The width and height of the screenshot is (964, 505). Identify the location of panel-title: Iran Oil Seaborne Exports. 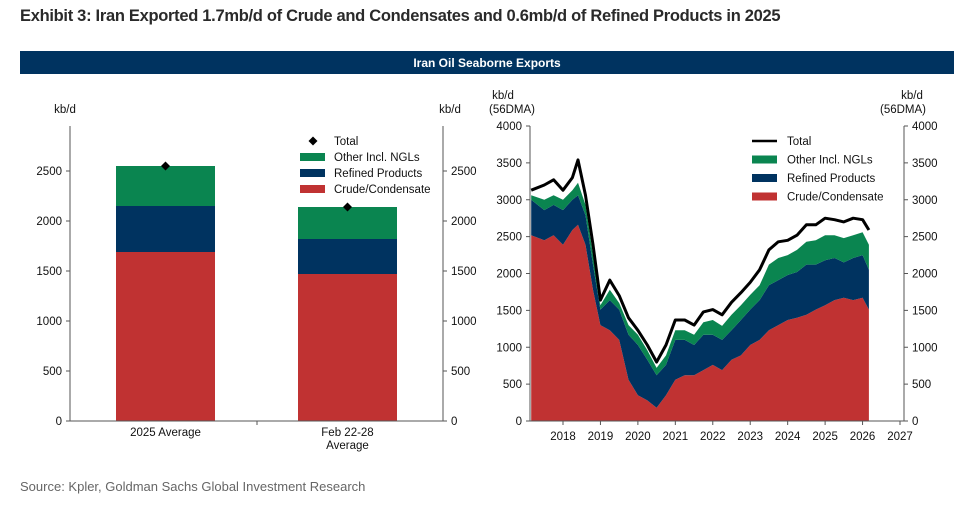
(487, 62).